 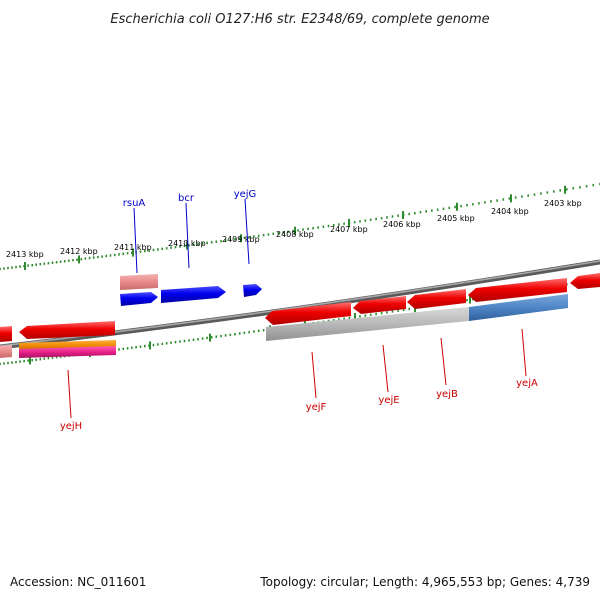 I want to click on kbp-label: 2410 kbp, so click(x=187, y=243).